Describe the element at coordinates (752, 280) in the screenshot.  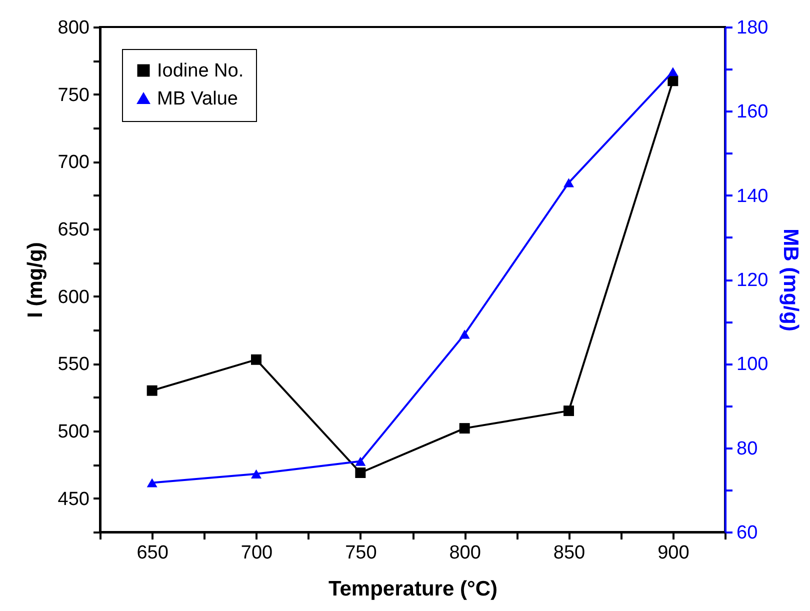
I see `y2-tick-label: 120` at that location.